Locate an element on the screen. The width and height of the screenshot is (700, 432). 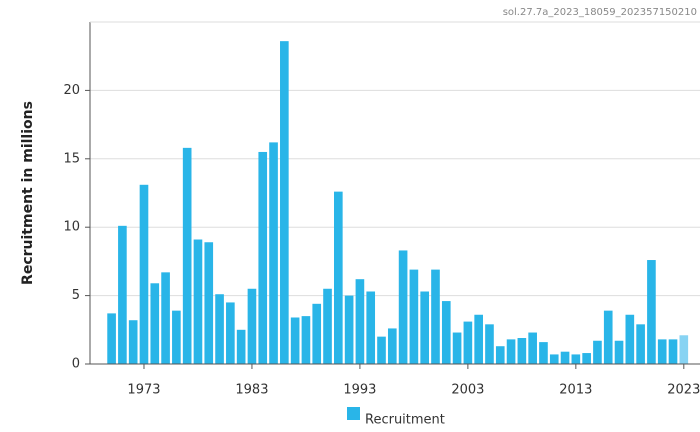
x-tick-label: 1993 is located at coordinates (359, 390).